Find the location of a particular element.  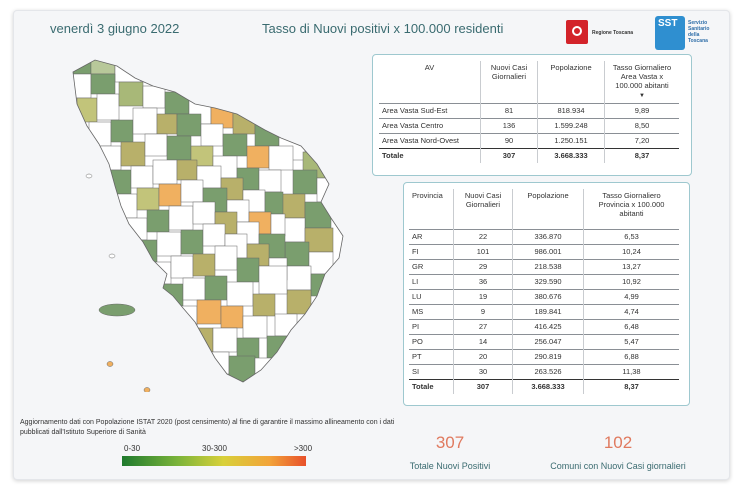

av-cell: 7,20 is located at coordinates (641, 141).